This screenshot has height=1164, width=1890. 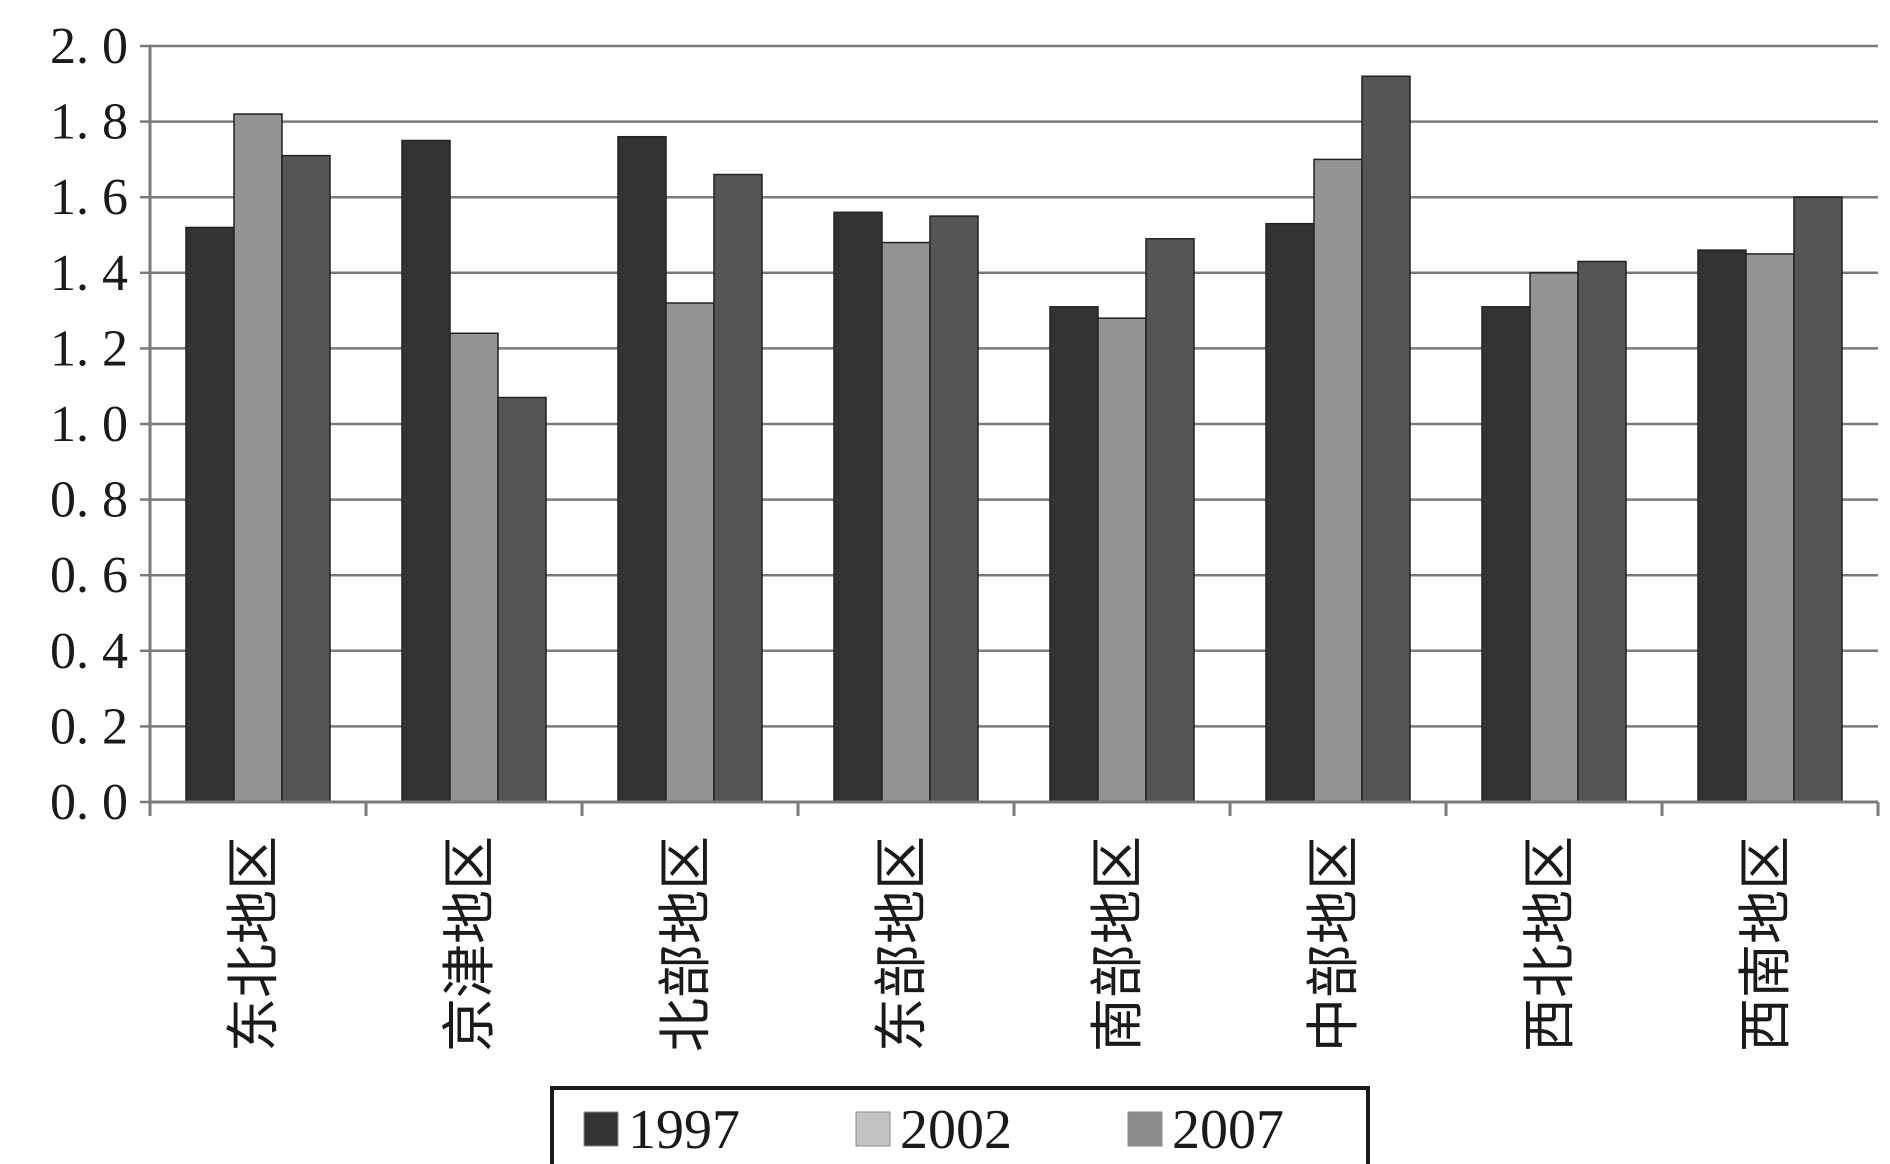 What do you see at coordinates (1333, 944) in the screenshot?
I see `x-category-label: 中部地区` at bounding box center [1333, 944].